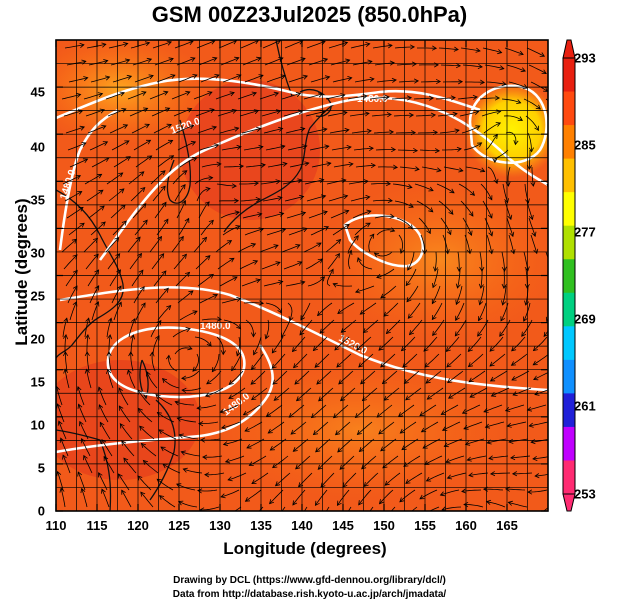 The image size is (619, 605). Describe the element at coordinates (305, 548) in the screenshot. I see `x-axis-title: Longitude (degrees)` at that location.